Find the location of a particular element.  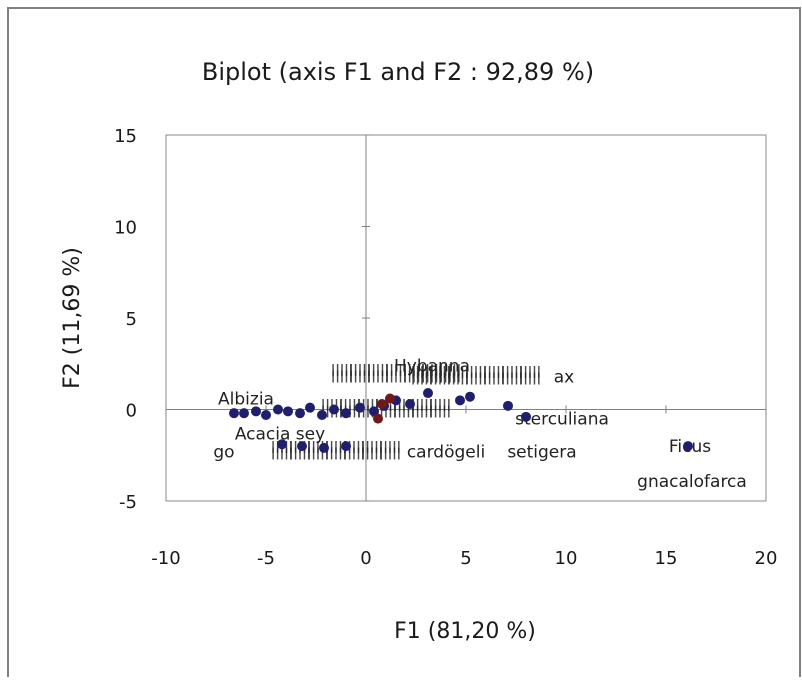

y-tick-label: -5 is located at coordinates (128, 502).